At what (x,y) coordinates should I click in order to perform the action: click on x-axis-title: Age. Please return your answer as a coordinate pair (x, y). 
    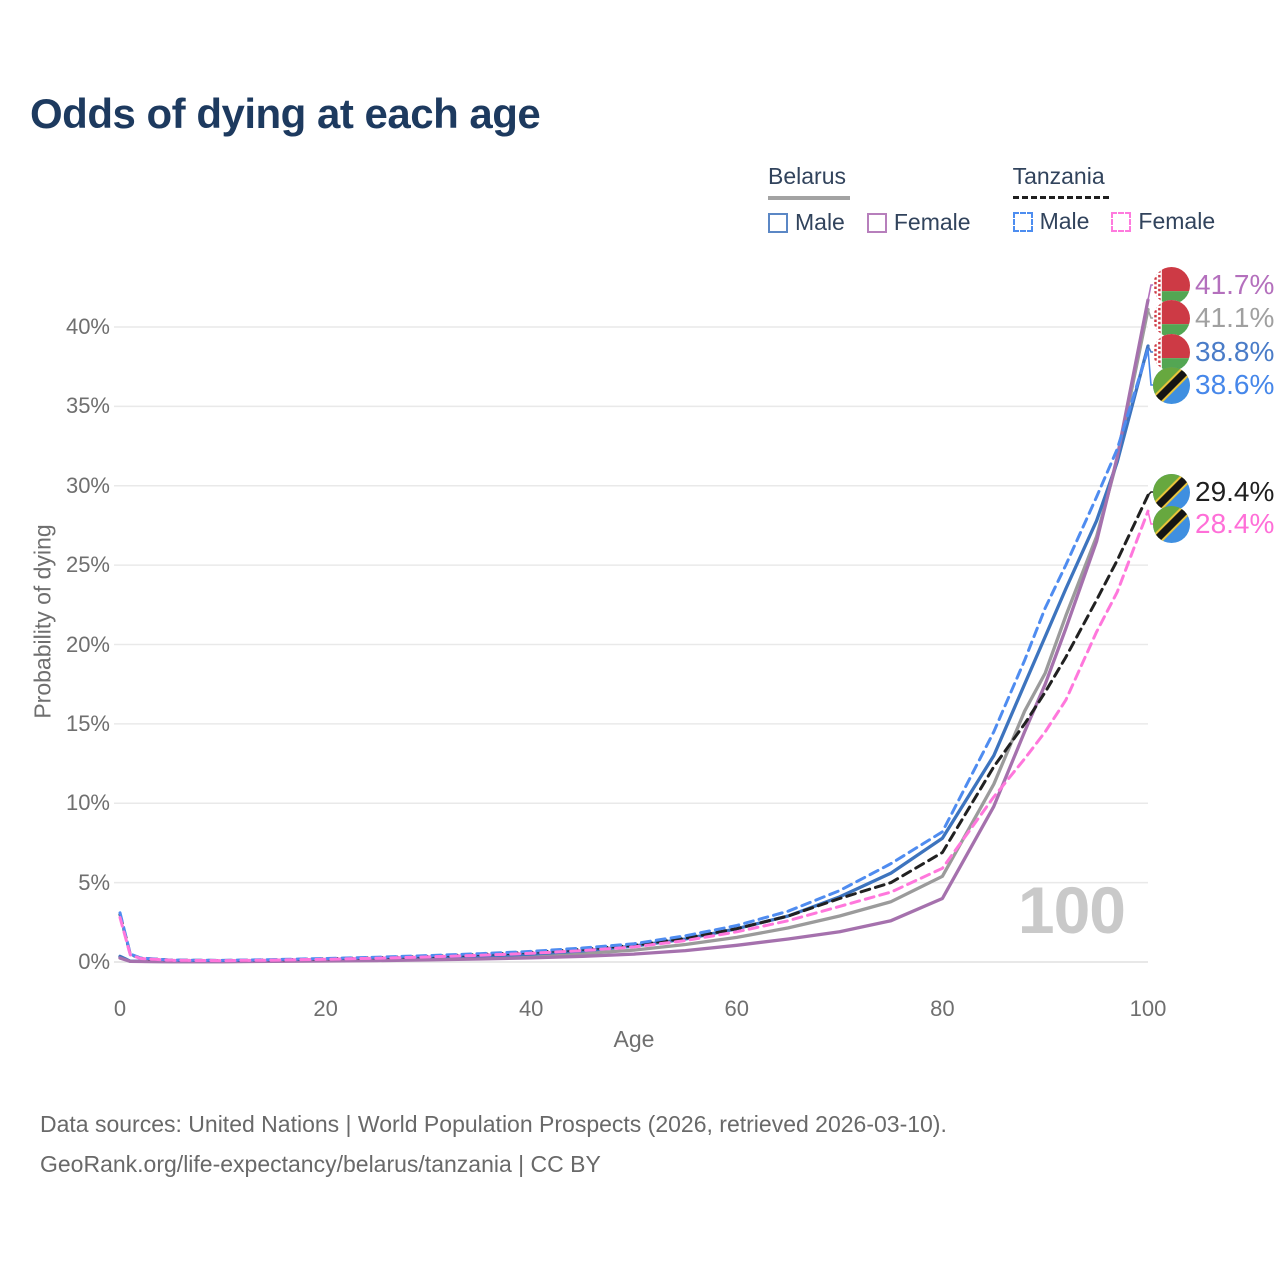
    Looking at the image, I should click on (634, 1039).